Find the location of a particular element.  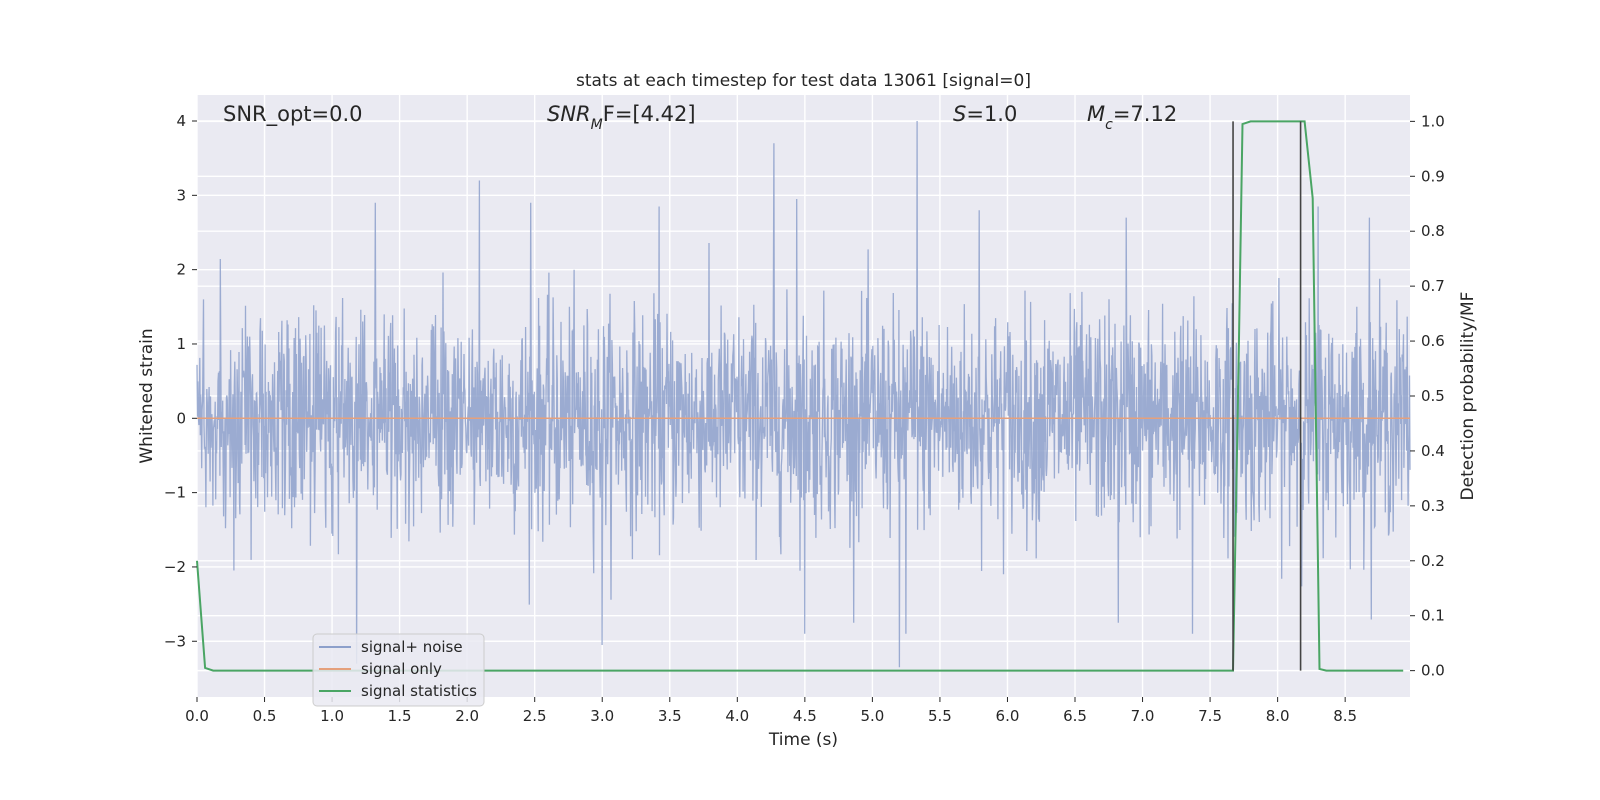

x-tick-label: 6.0 is located at coordinates (1008, 716).